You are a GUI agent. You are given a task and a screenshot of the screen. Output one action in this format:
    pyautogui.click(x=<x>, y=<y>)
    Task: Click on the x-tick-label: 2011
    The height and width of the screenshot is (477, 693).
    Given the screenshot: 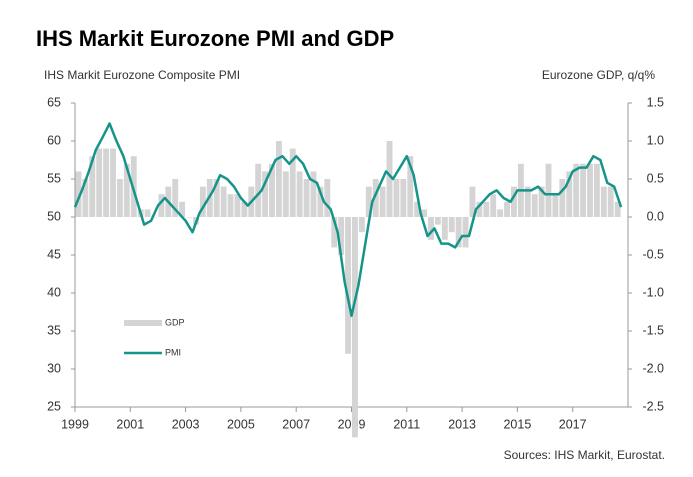 What is the action you would take?
    pyautogui.click(x=406, y=424)
    